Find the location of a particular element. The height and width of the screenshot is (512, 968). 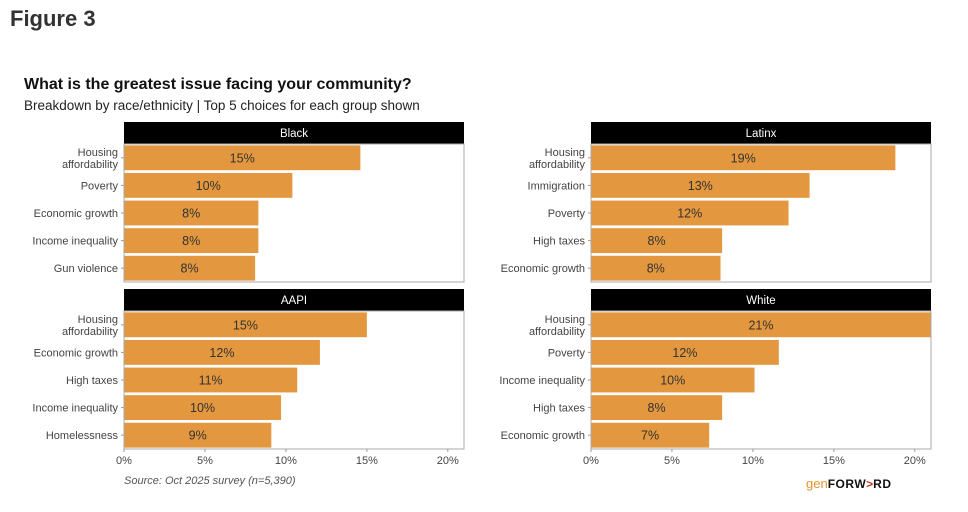

bar-value-label: 21% is located at coordinates (760, 325).